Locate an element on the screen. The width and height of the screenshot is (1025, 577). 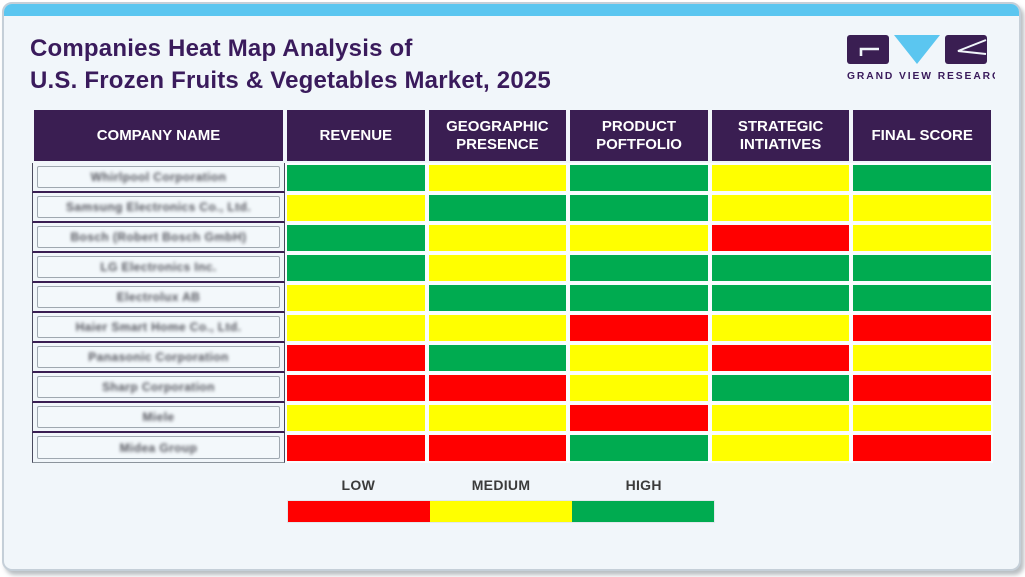
grand-view-research-logo: GRAND VIEW RESEARCH is located at coordinates (927, 60).